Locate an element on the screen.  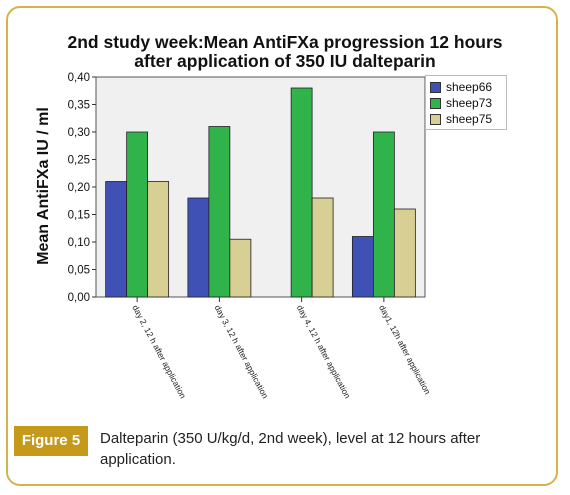
y-tick-label: 0,10 is located at coordinates (79, 243).